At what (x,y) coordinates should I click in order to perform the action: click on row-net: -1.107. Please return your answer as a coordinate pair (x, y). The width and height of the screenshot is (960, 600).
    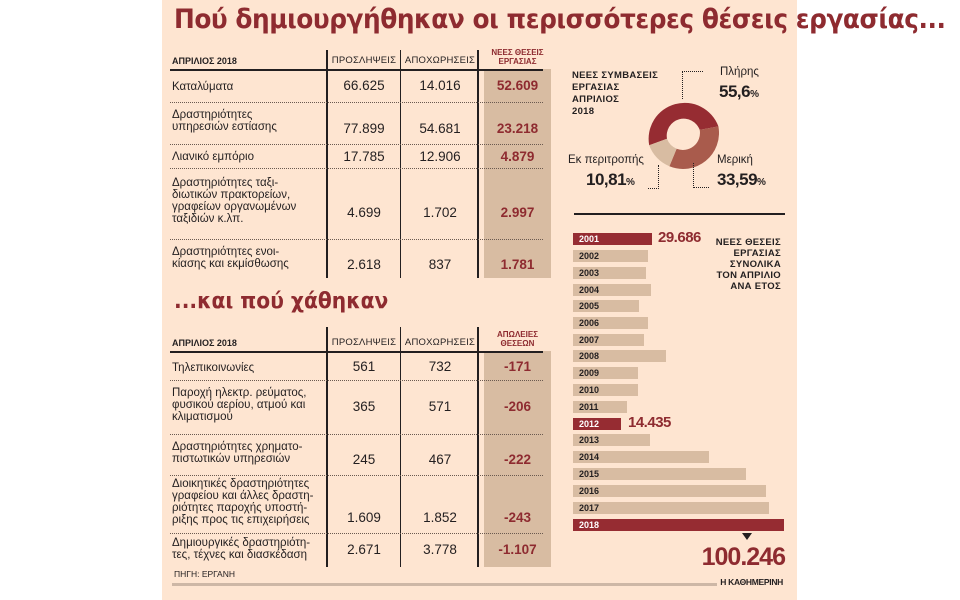
    Looking at the image, I should click on (517, 549).